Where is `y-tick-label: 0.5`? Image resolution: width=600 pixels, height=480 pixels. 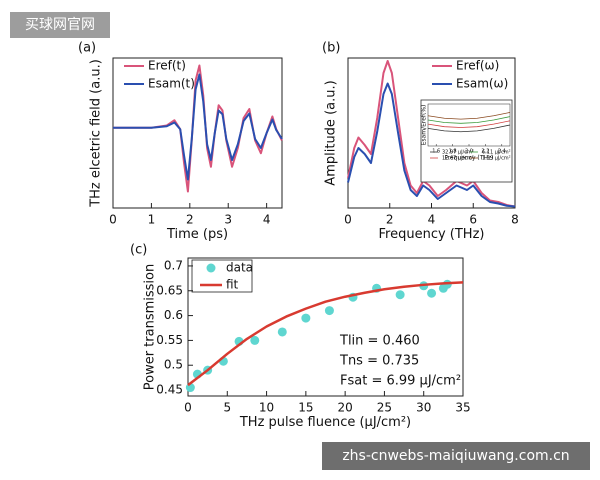
y-tick-label: 0.5 is located at coordinates (173, 365).